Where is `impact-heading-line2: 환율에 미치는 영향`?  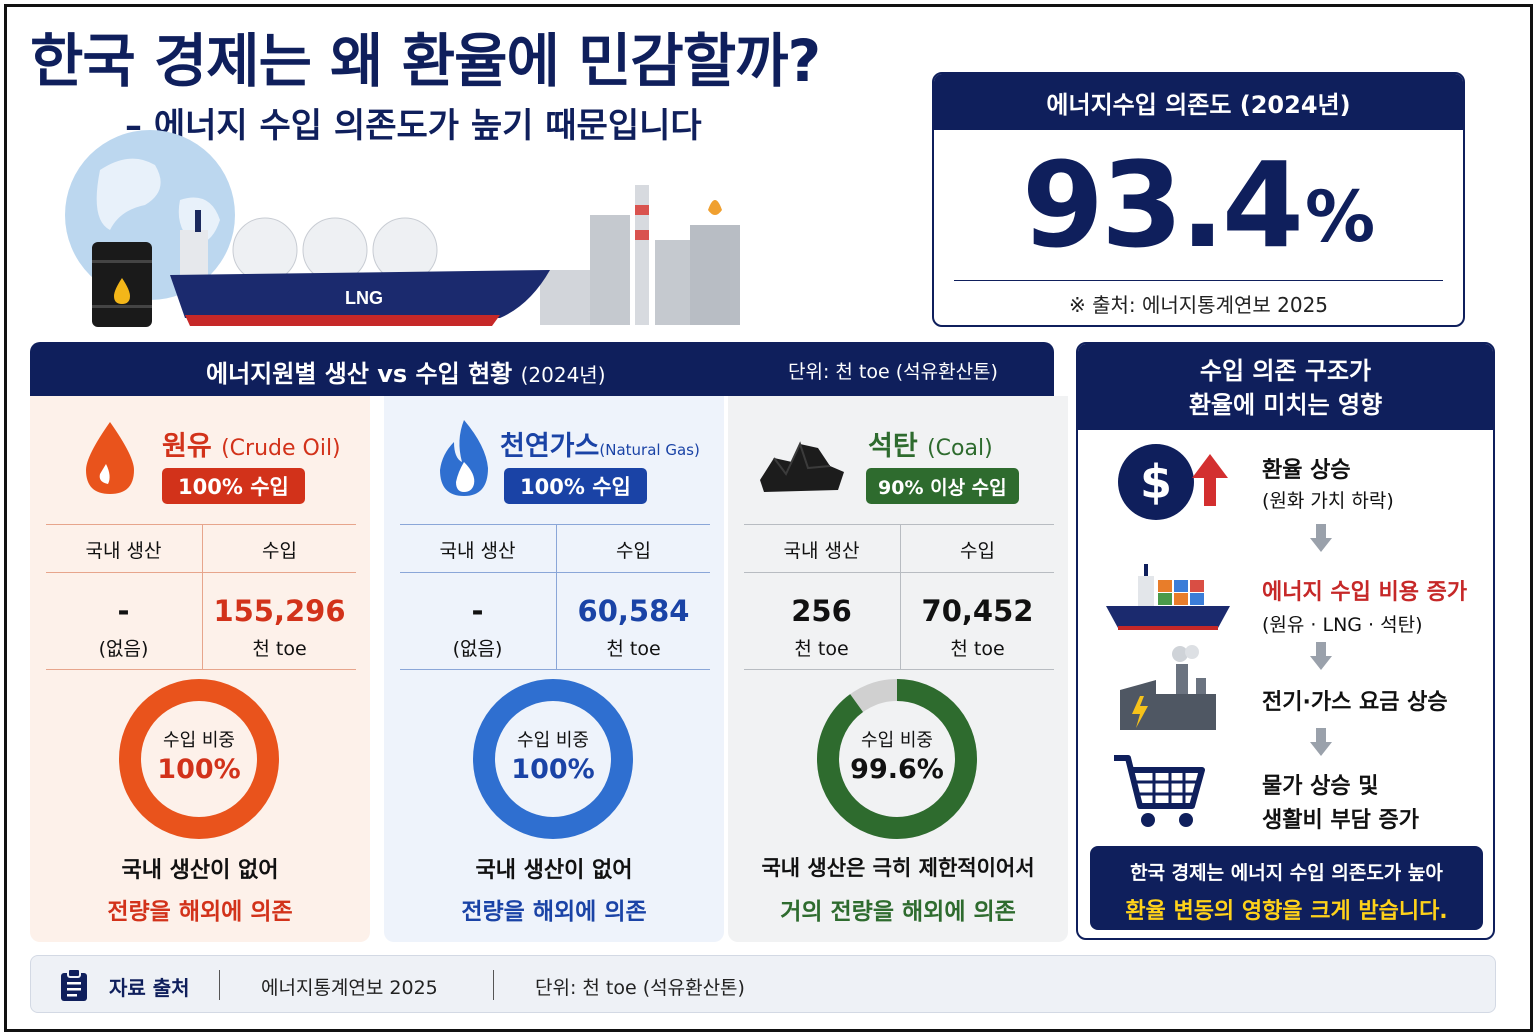 impact-heading-line2: 환율에 미치는 영향 is located at coordinates (1285, 405).